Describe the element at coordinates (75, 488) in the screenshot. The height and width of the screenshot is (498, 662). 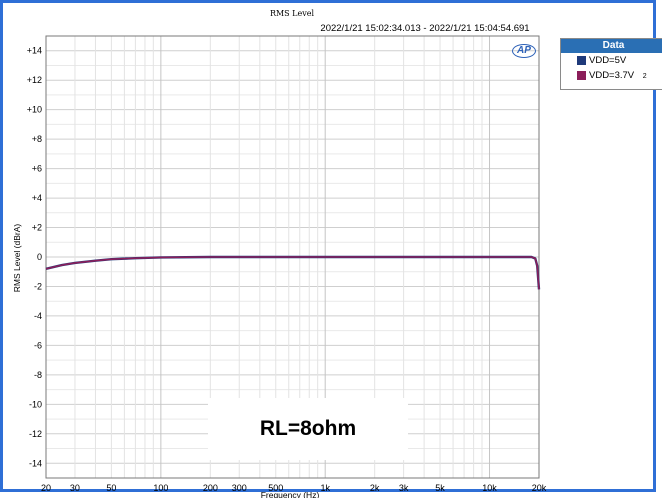
I see `x-tick-label: 30` at that location.